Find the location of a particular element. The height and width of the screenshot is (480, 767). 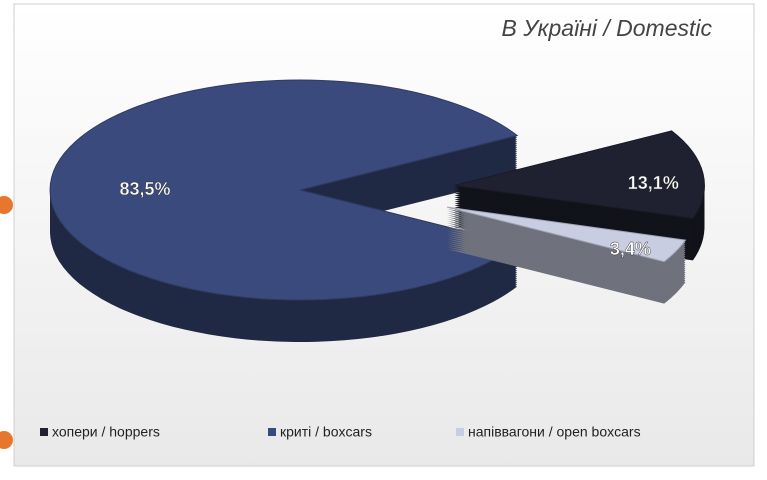

legend-label: хопери / hoppers is located at coordinates (106, 432).